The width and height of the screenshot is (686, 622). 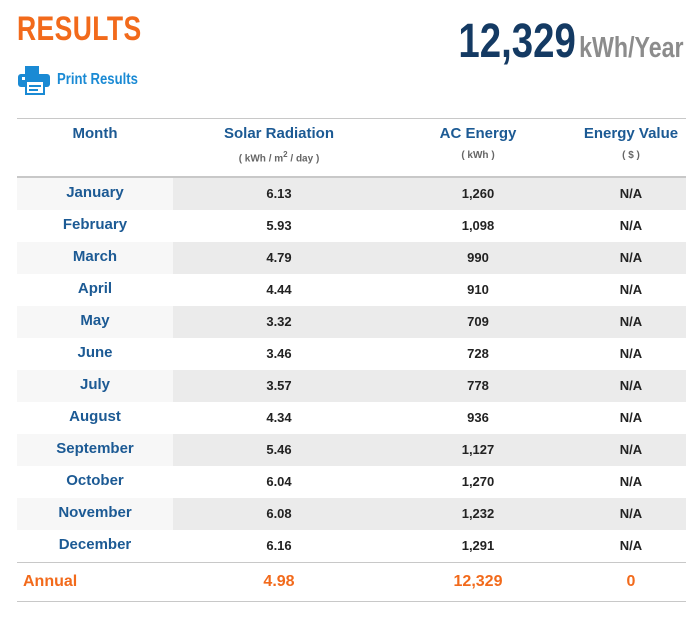 I want to click on ac-energy-cell: 709, so click(x=478, y=321).